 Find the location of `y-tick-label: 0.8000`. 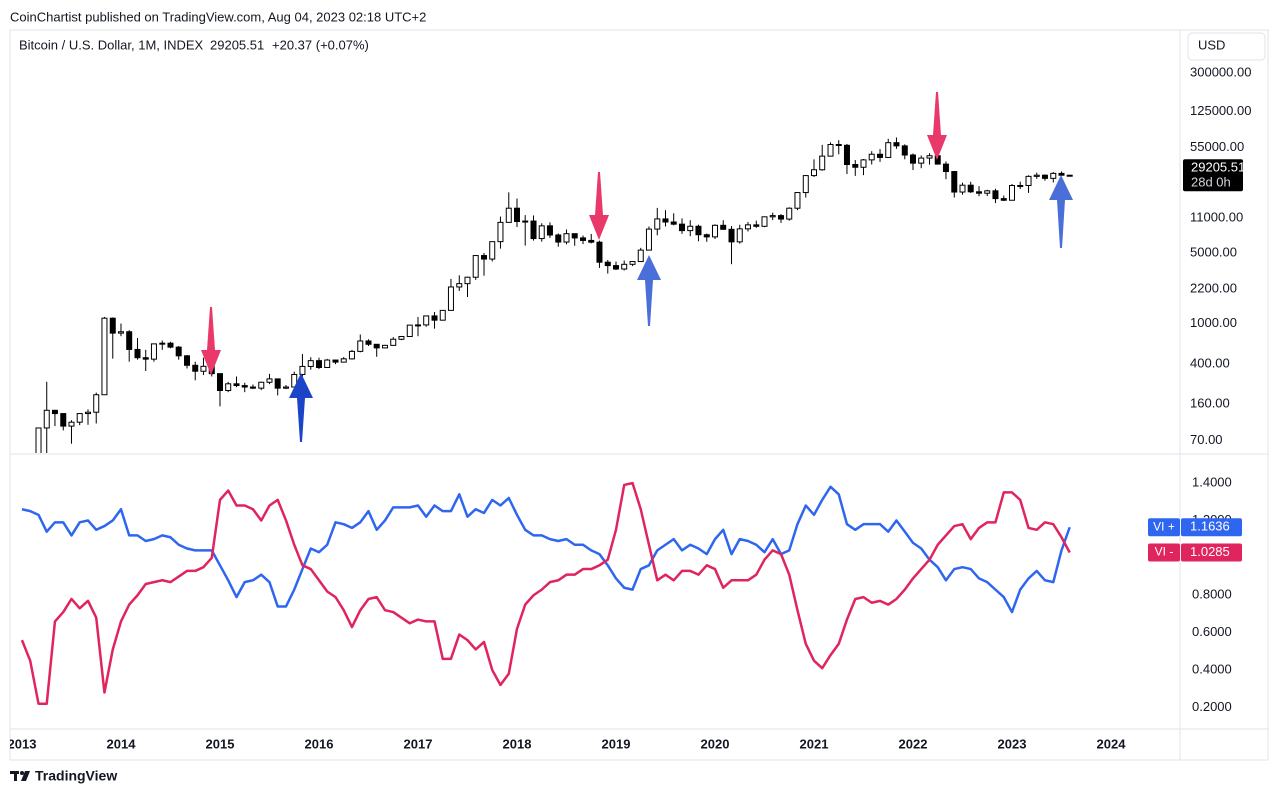

y-tick-label: 0.8000 is located at coordinates (1212, 594).